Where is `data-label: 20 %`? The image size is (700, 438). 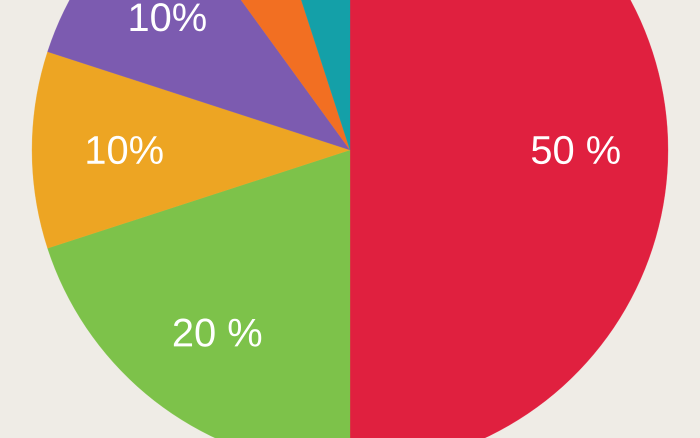
data-label: 20 % is located at coordinates (218, 332).